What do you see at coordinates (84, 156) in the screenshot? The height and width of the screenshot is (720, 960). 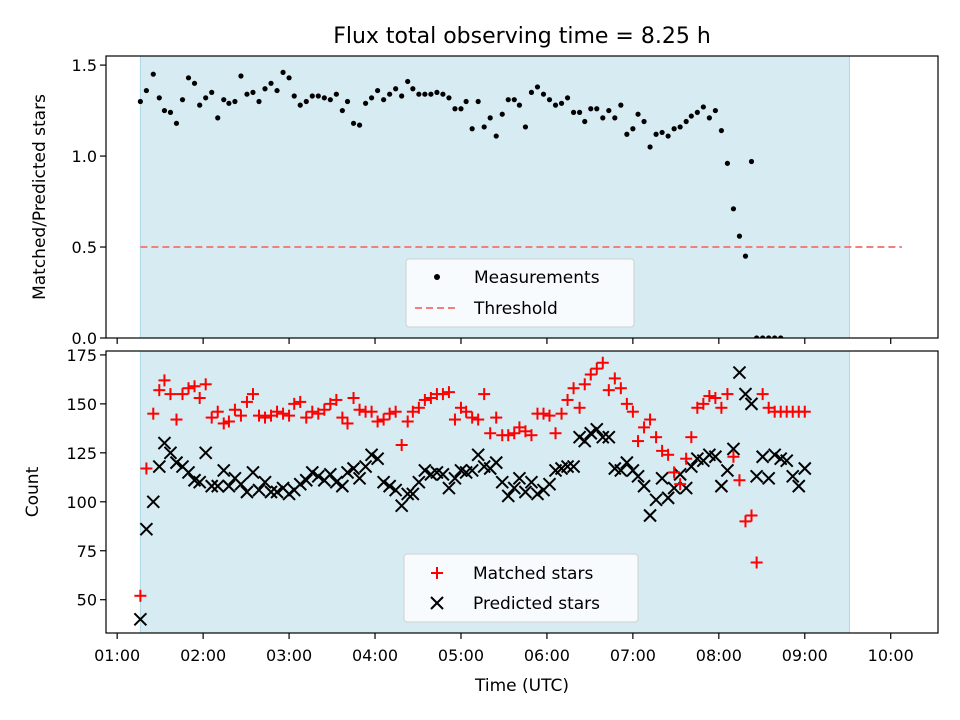 I see `y-tick-label: 1.0` at bounding box center [84, 156].